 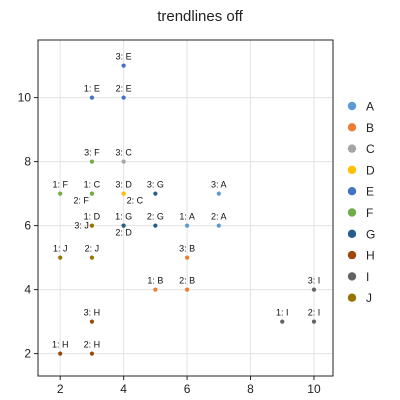 What do you see at coordinates (314, 281) in the screenshot?
I see `point-label: 3: I` at bounding box center [314, 281].